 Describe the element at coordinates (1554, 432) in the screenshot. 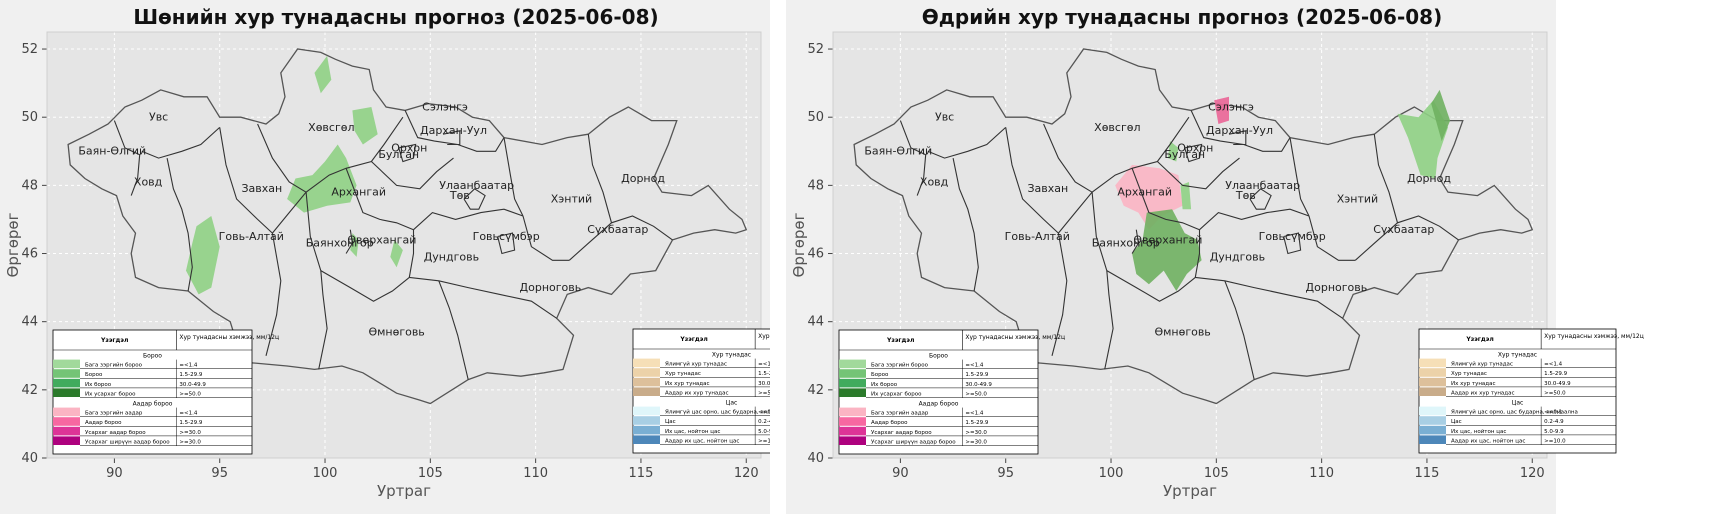

I see `legend-row-value: 5.0-9.9` at that location.